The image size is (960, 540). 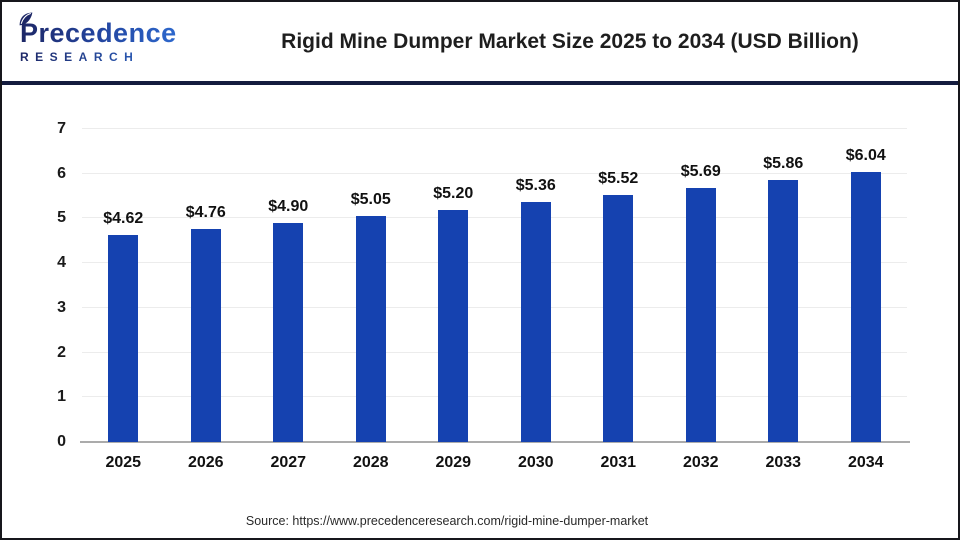 I want to click on x-tick-label: 2034, so click(x=865, y=462).